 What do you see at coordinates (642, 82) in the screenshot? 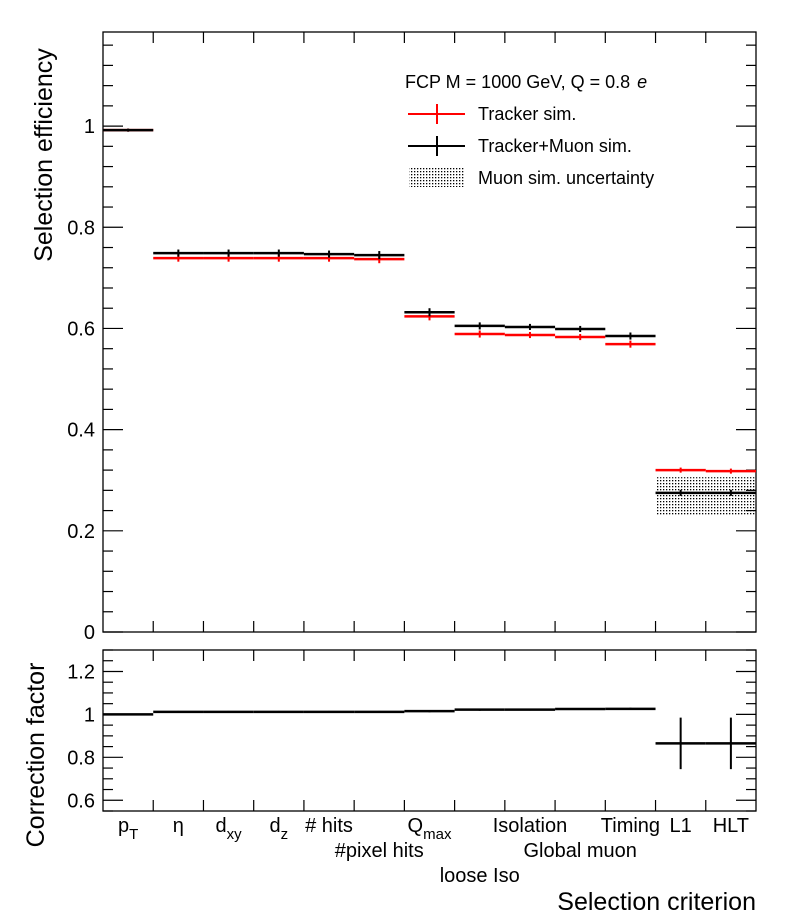
I see `legend-header-unit: e` at bounding box center [642, 82].